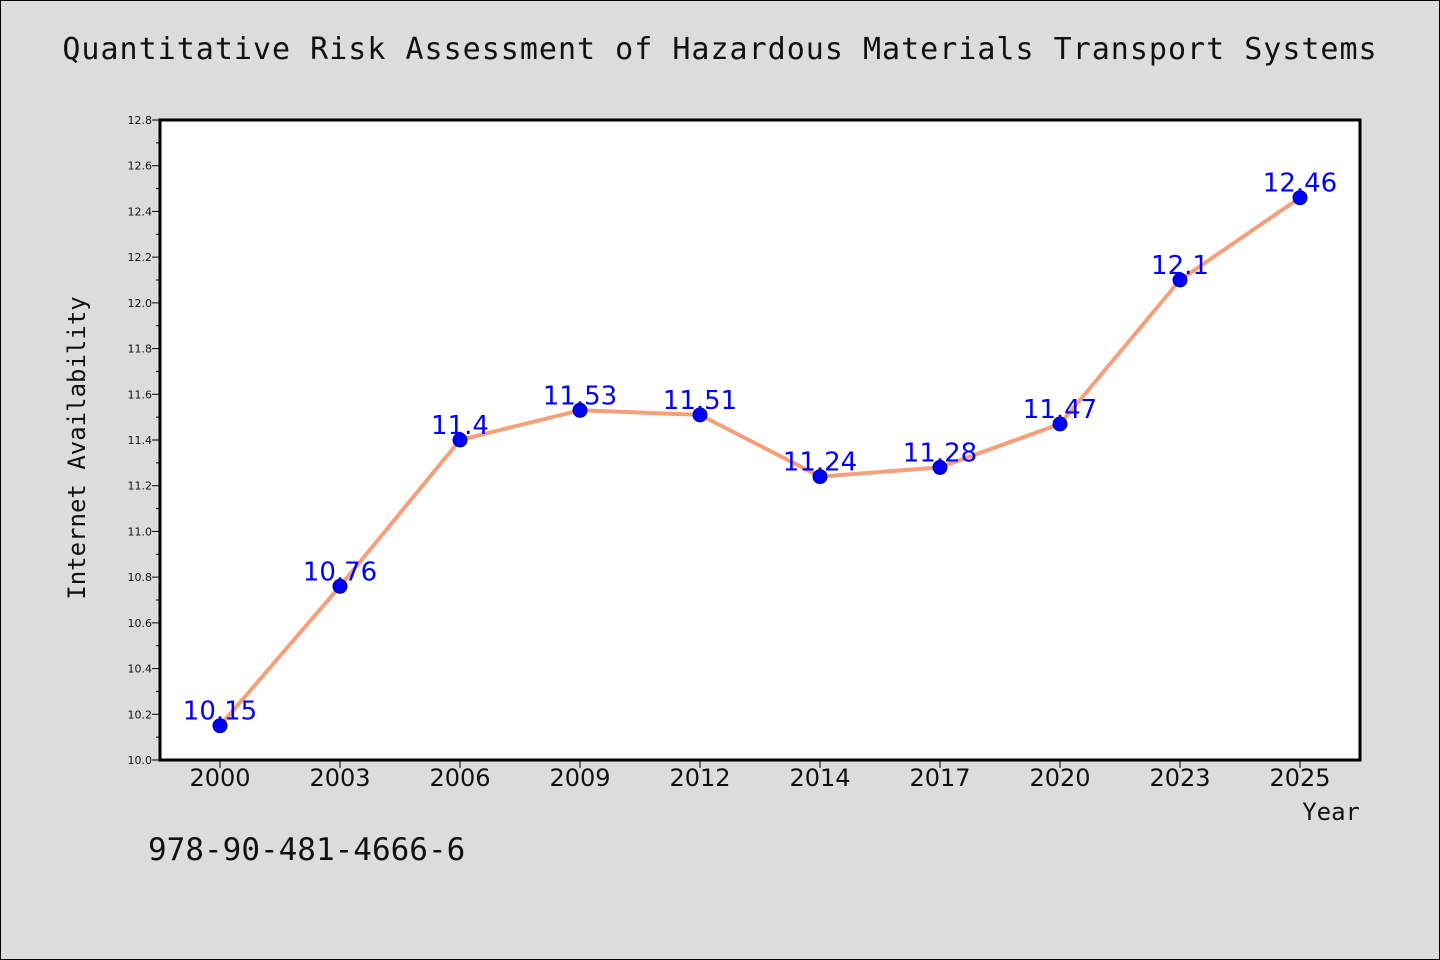 The image size is (1440, 960). Describe the element at coordinates (140, 623) in the screenshot. I see `y-tick-label: 10.6` at that location.